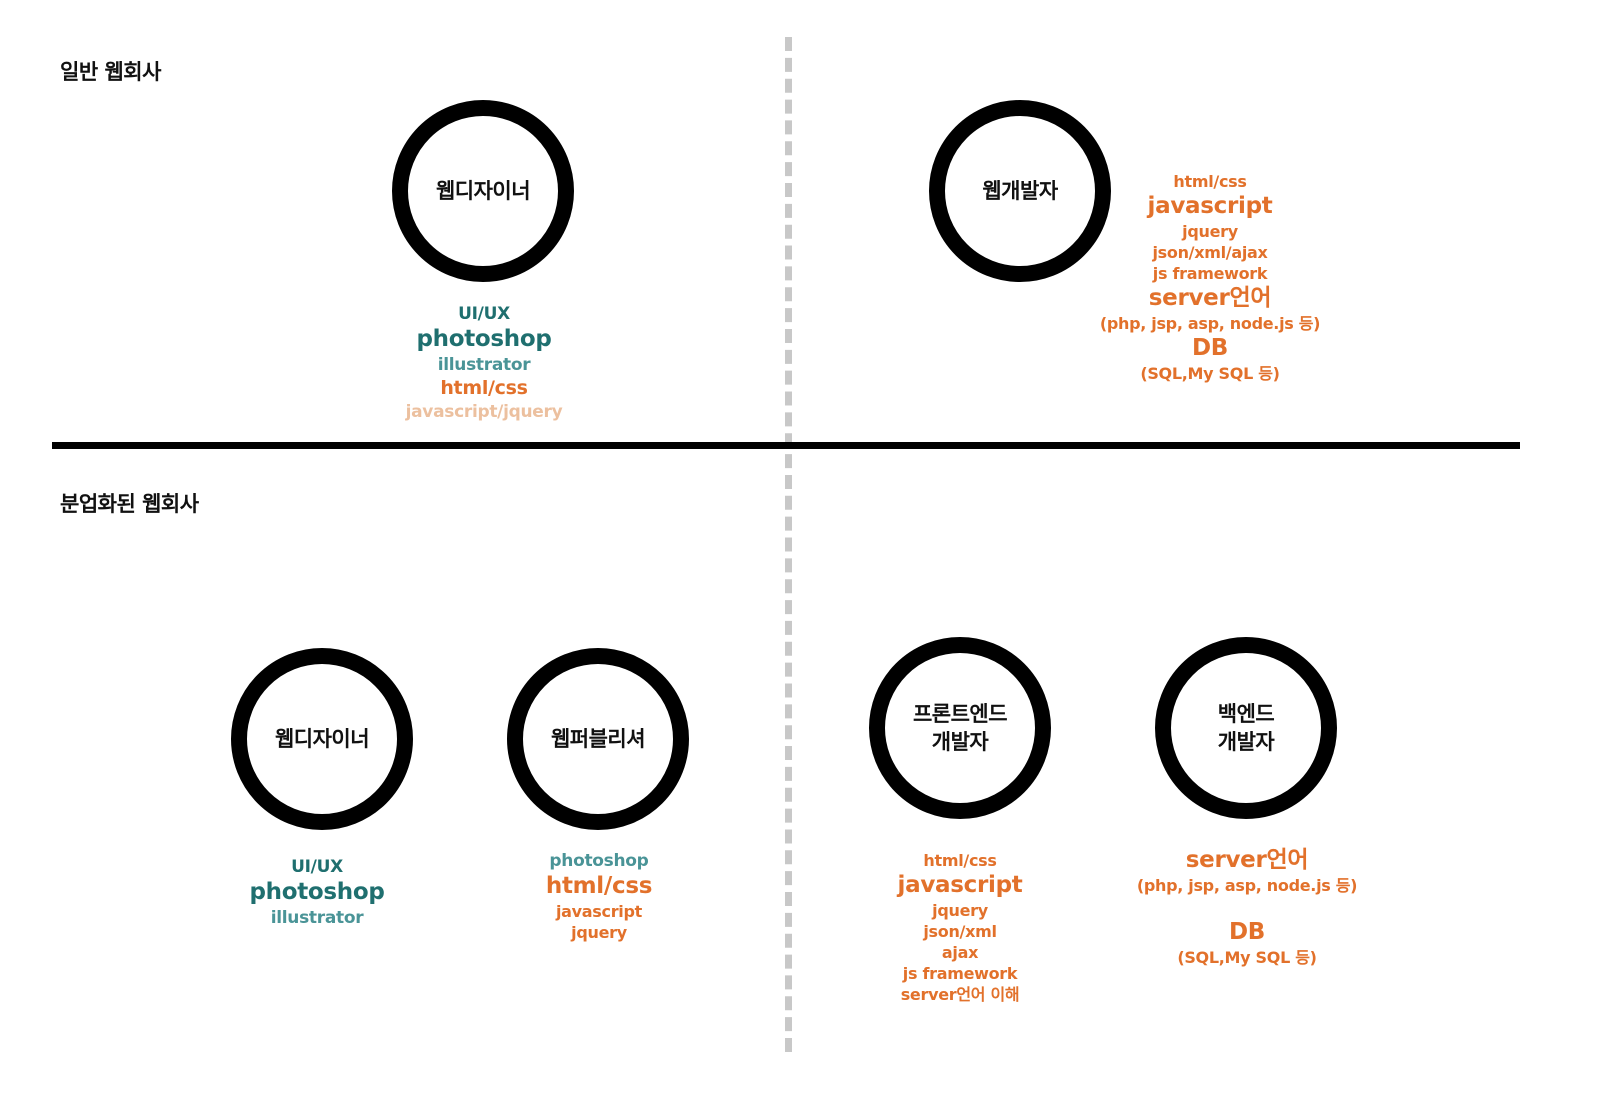 The height and width of the screenshot is (1115, 1600). I want to click on horizontal-divider, so click(786, 445).